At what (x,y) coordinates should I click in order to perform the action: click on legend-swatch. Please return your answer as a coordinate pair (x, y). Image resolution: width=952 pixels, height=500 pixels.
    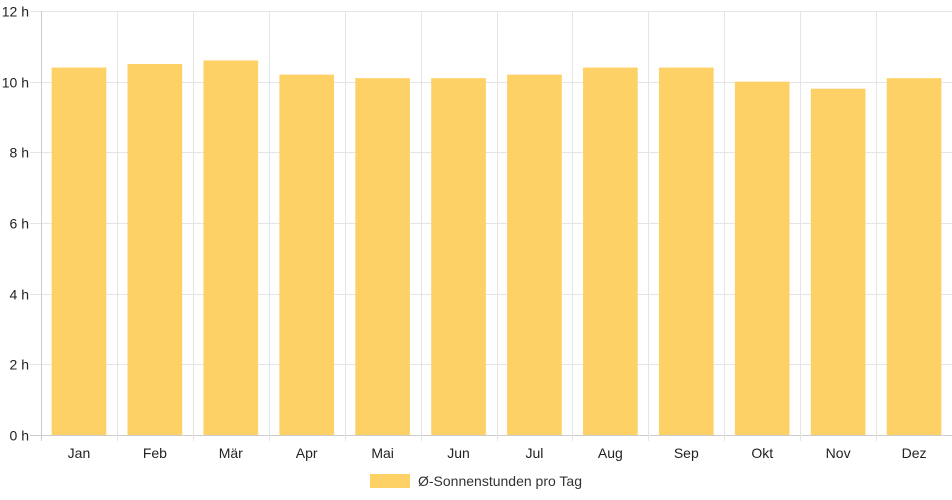
    Looking at the image, I should click on (390, 481).